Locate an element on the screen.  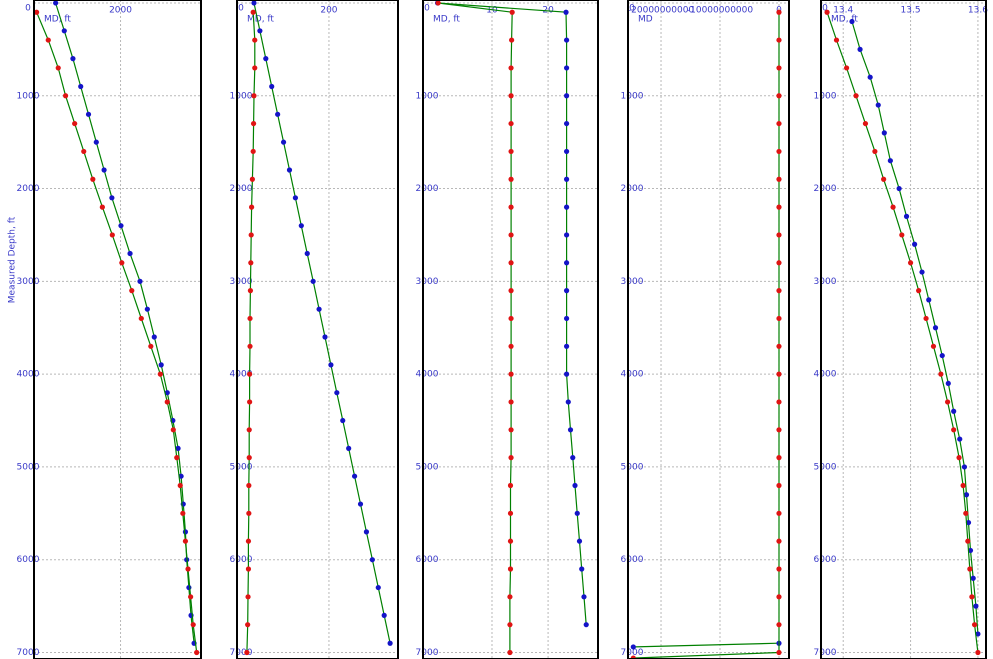
depth-tick-label: 6000 is located at coordinates (427, 560).